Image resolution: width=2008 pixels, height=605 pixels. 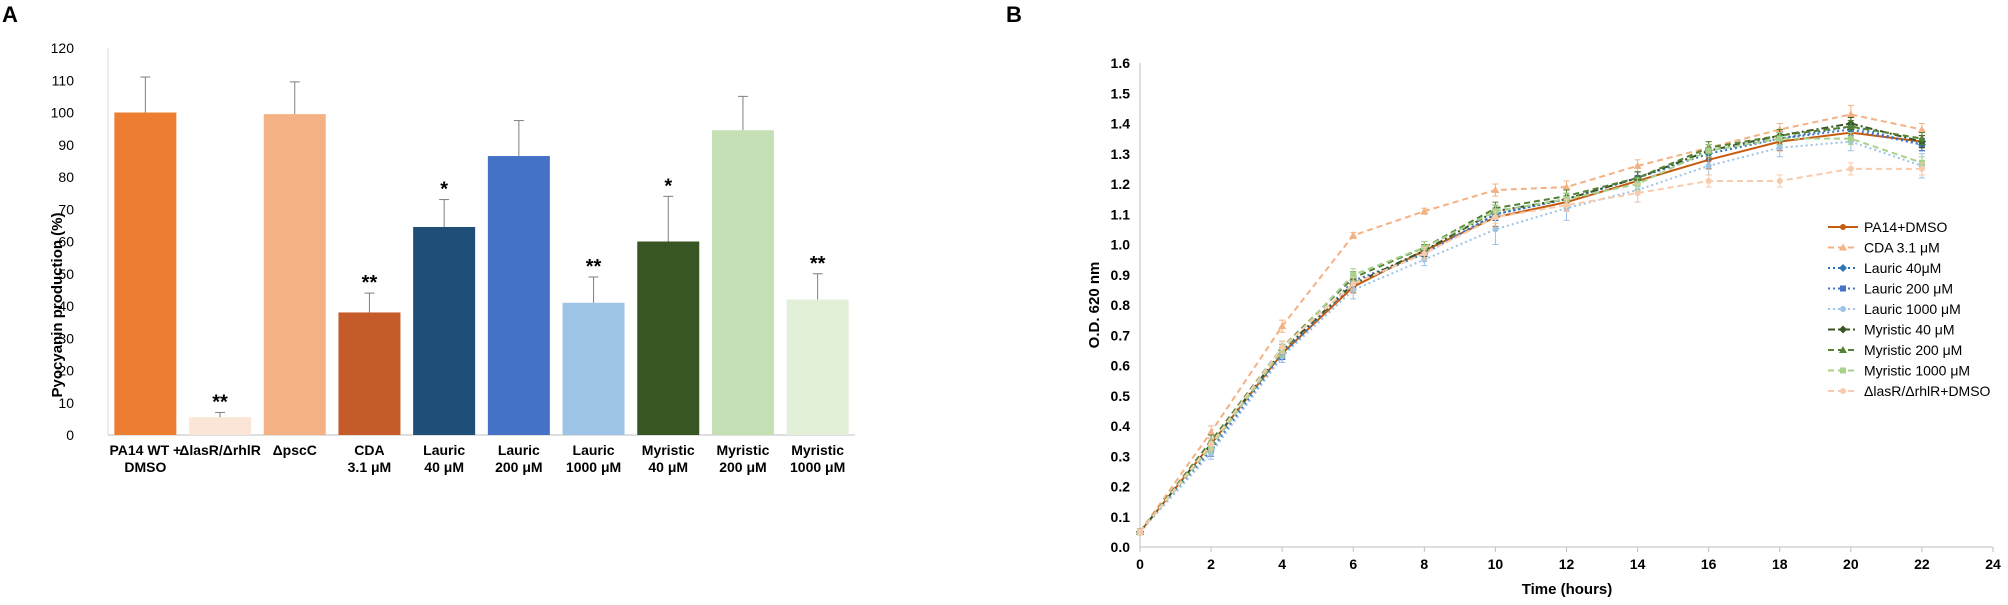 What do you see at coordinates (1902, 248) in the screenshot?
I see `legend-entry-label: CDA 3.1 μM` at bounding box center [1902, 248].